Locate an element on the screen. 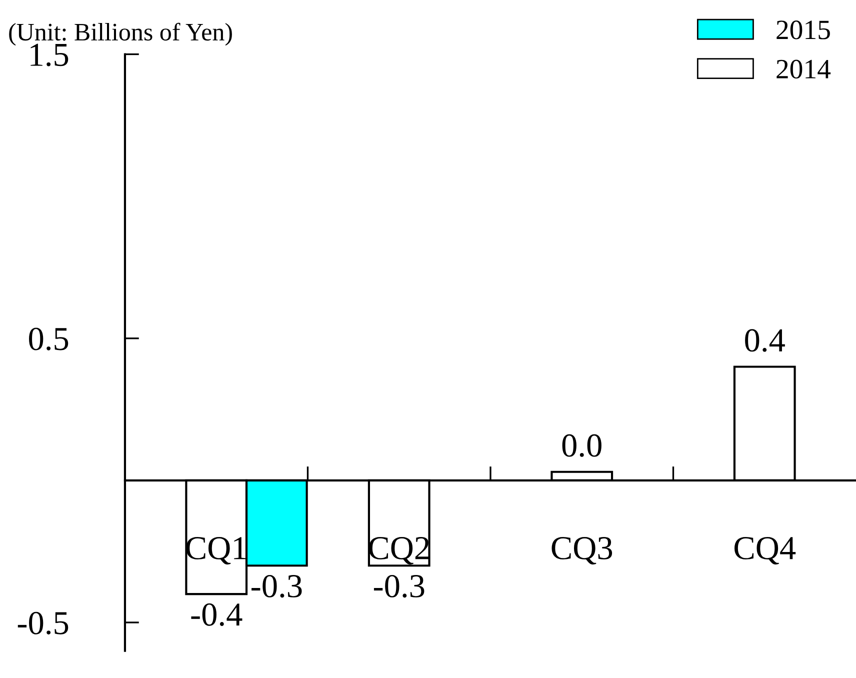  x-tick-label: CQ1 is located at coordinates (216, 551).